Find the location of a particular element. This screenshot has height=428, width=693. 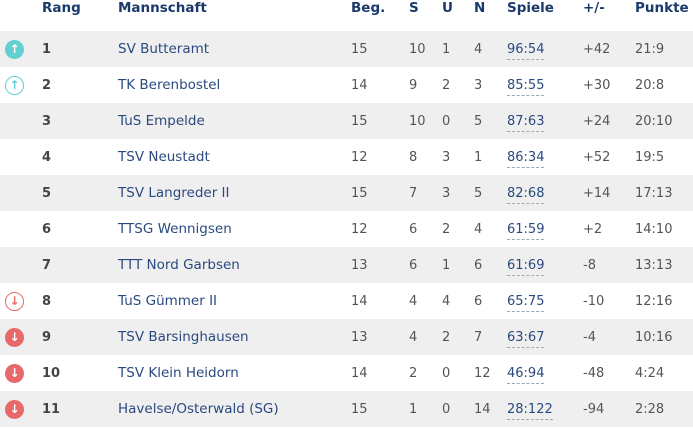

header-beg: Beg. is located at coordinates (368, 8).